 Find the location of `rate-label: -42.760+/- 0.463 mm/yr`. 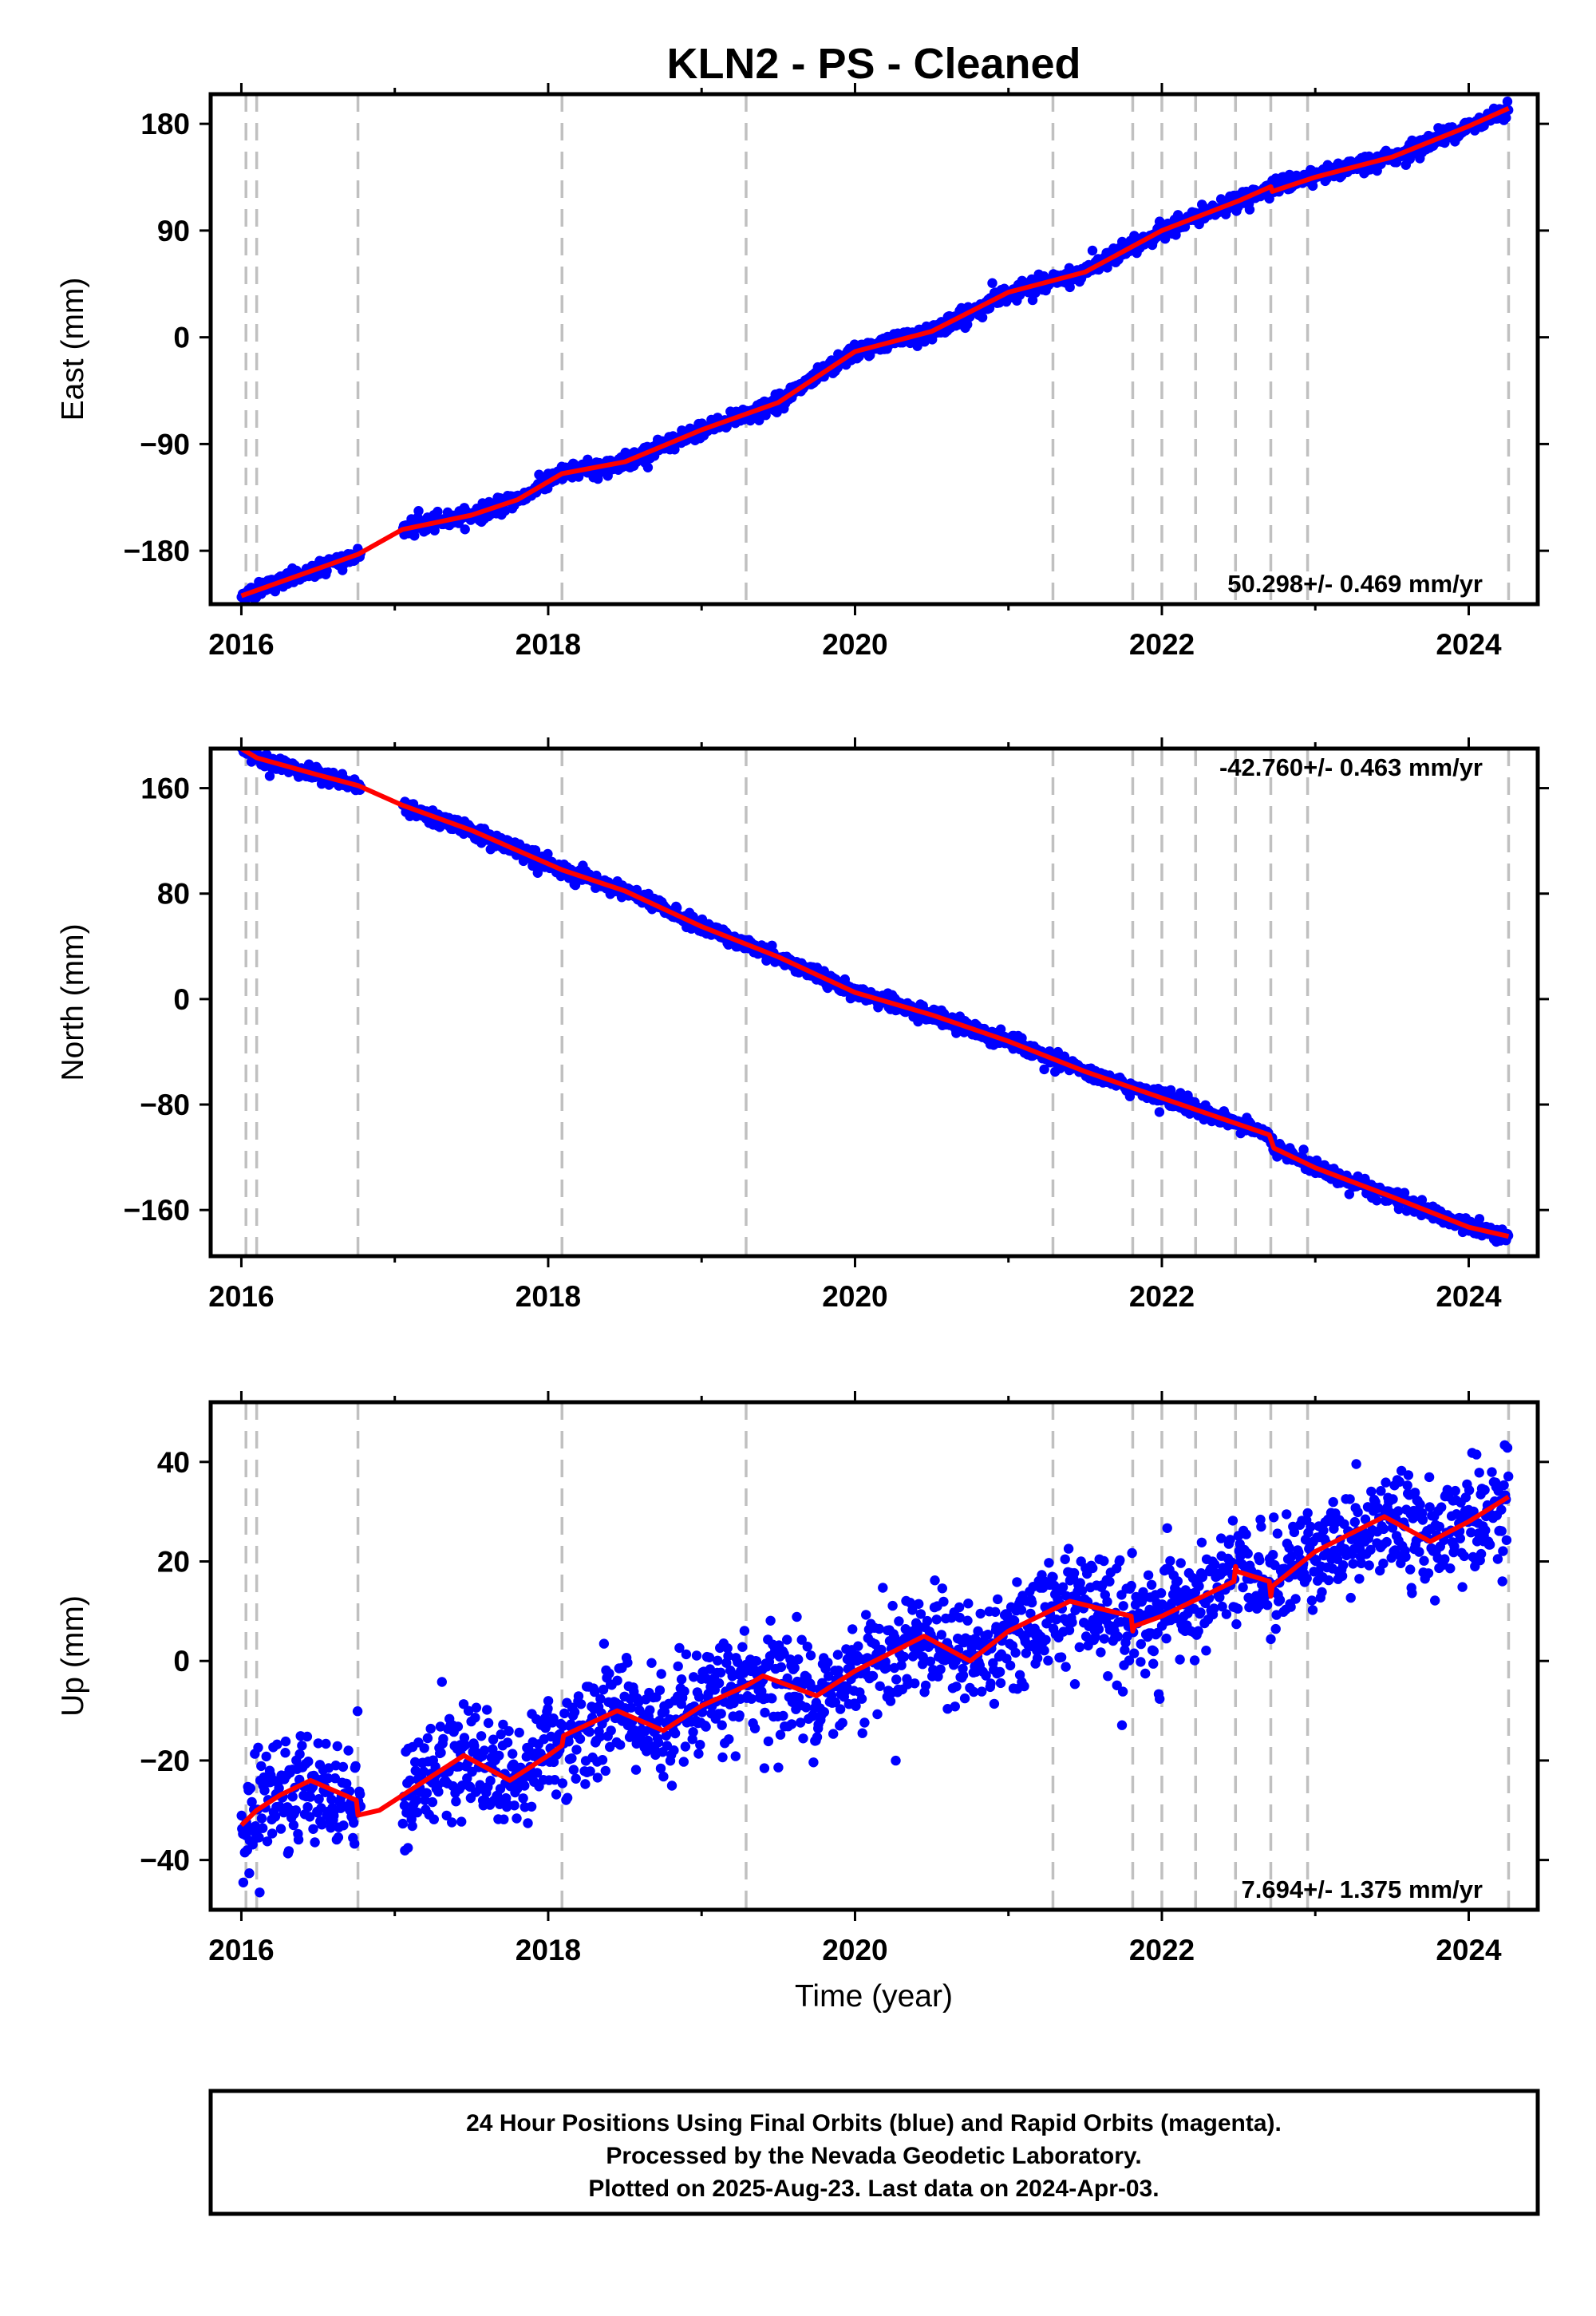

rate-label: -42.760+/- 0.463 mm/yr is located at coordinates (1351, 767).